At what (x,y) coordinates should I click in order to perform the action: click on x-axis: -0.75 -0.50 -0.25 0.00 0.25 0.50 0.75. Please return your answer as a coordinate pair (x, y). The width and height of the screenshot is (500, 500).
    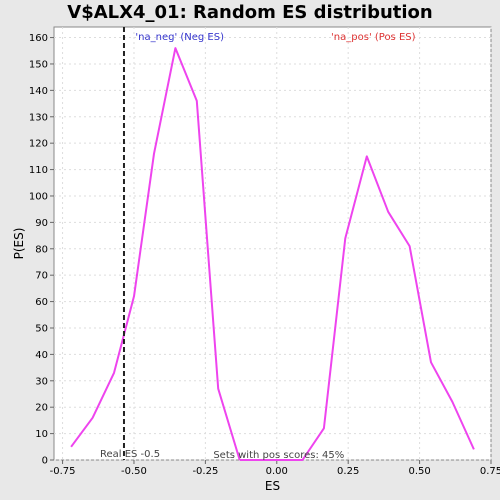
    Looking at the image, I should click on (275, 468).